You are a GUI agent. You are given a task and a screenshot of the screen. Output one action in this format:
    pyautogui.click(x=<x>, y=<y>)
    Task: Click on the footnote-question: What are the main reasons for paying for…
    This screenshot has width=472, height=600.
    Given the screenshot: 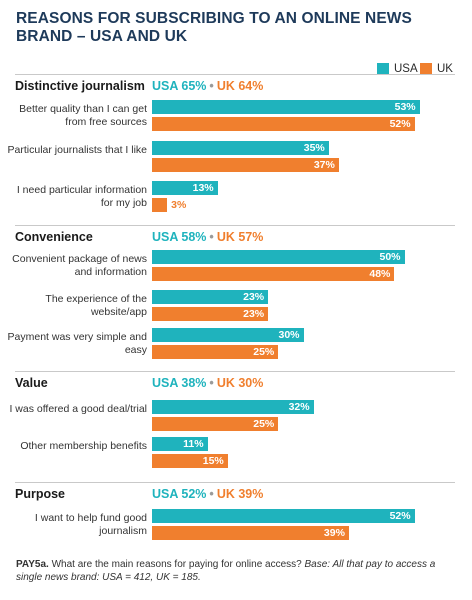 What is the action you would take?
    pyautogui.click(x=176, y=564)
    